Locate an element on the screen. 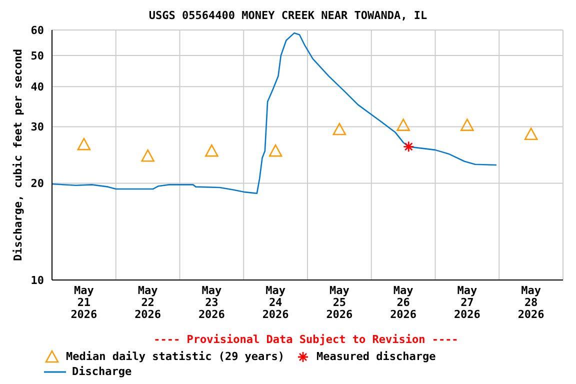 The image size is (576, 384). x-tick-label: May 22 2026 is located at coordinates (148, 302).